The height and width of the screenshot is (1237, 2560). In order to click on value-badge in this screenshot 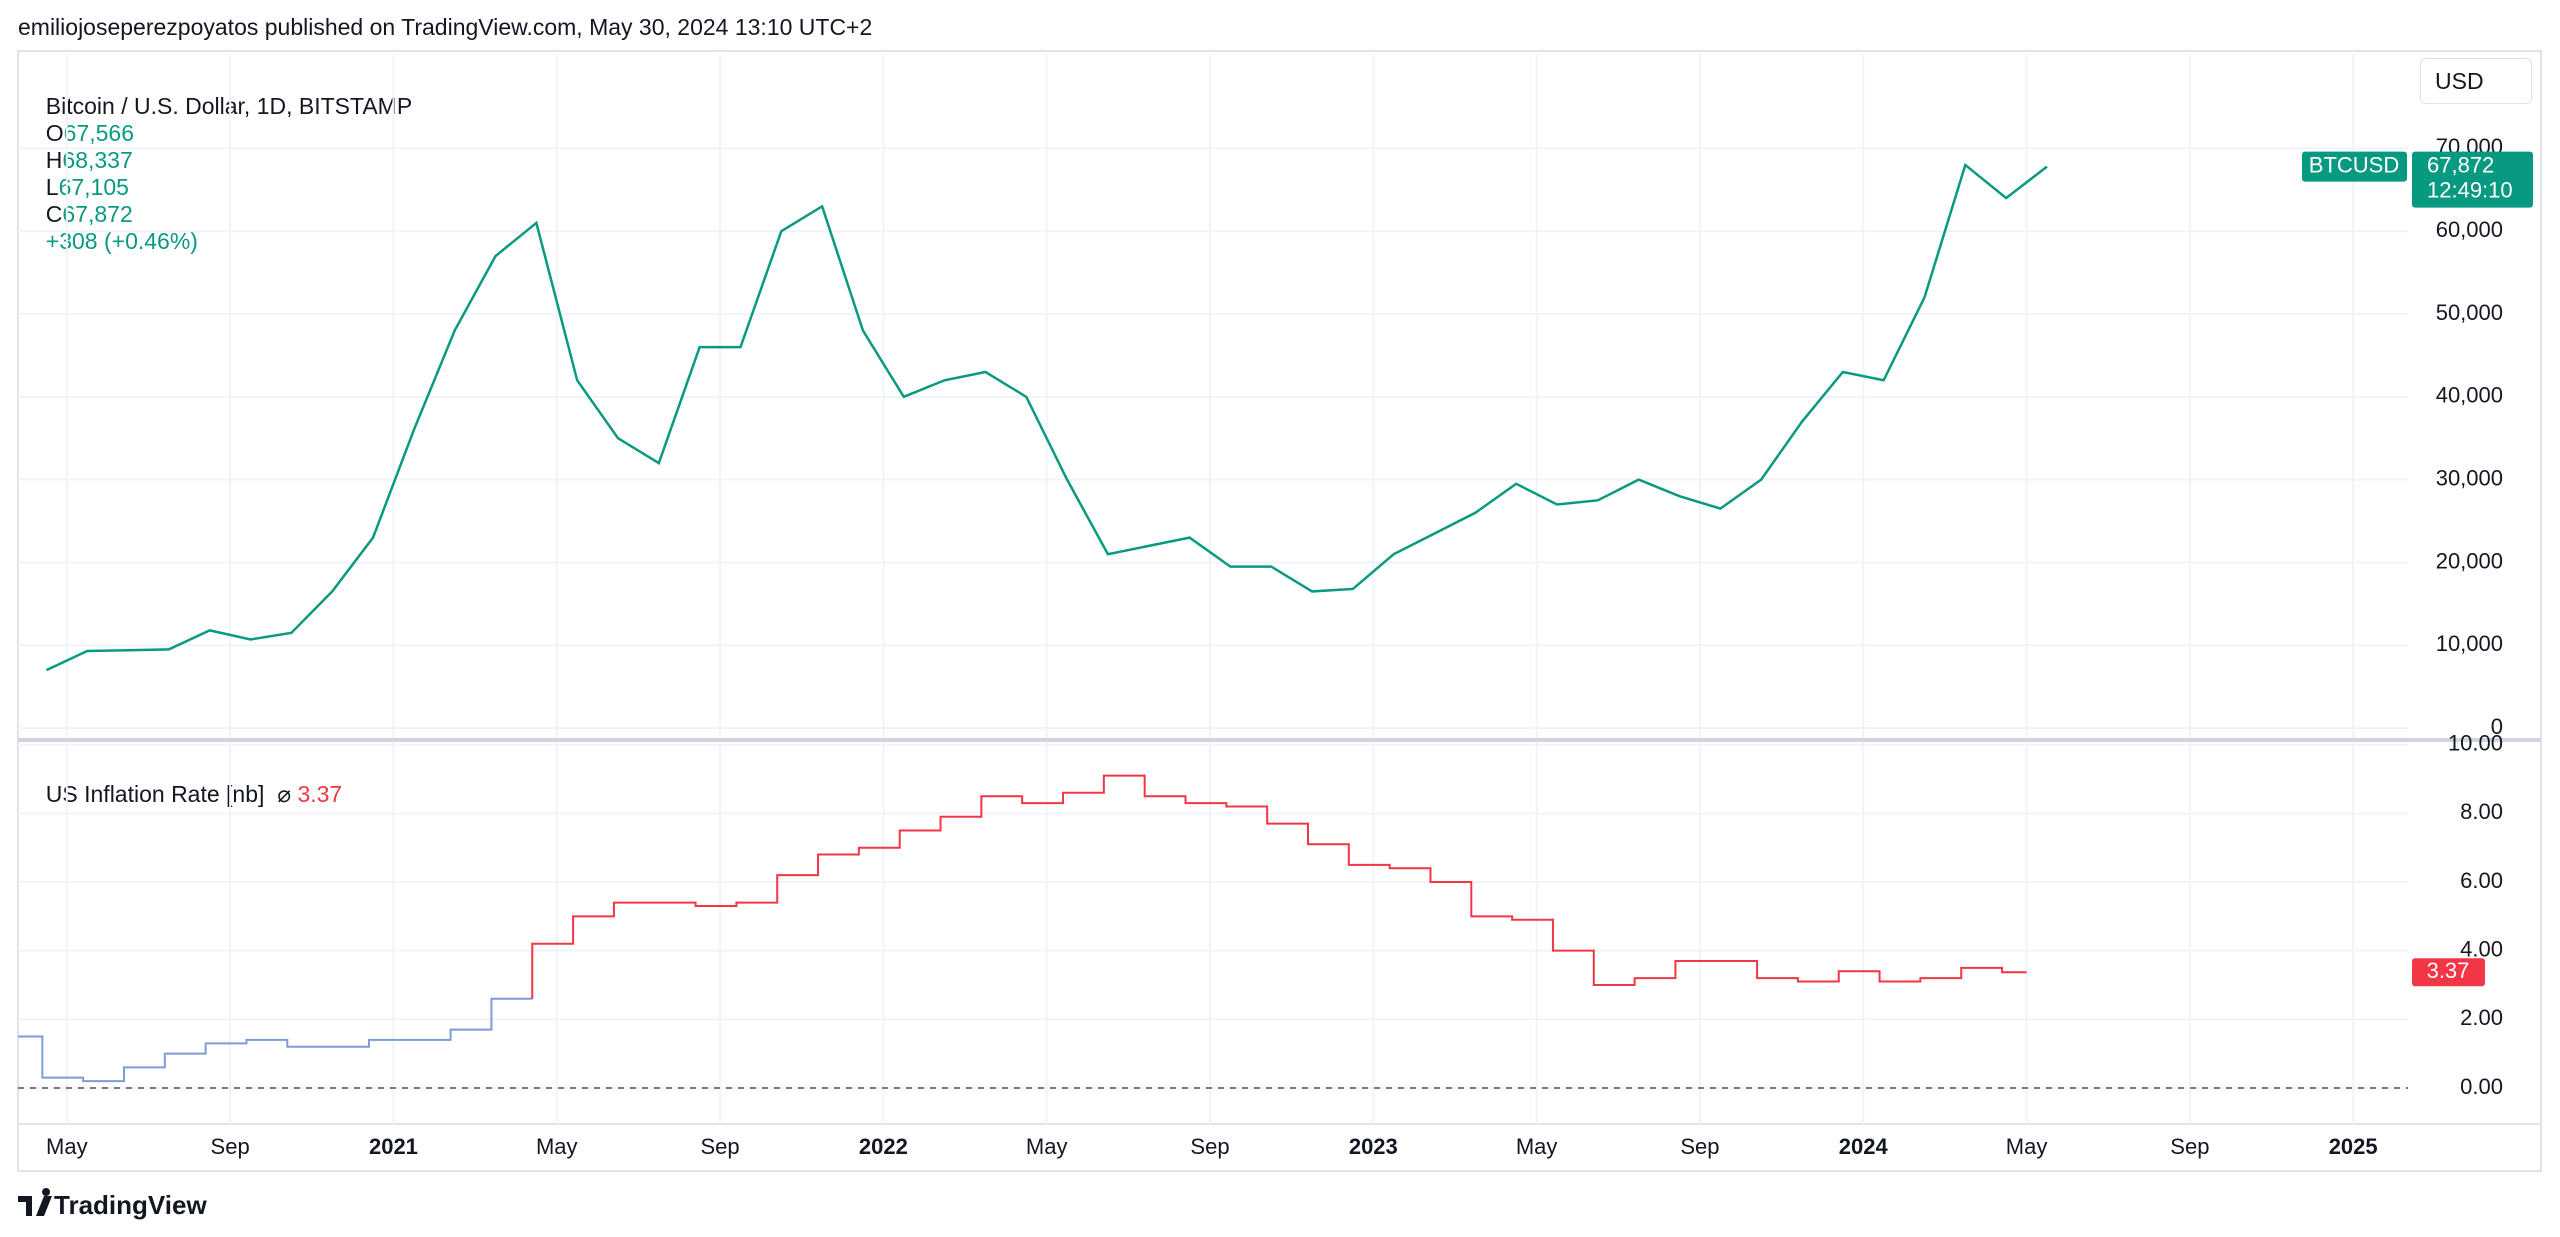, I will do `click(2448, 972)`.